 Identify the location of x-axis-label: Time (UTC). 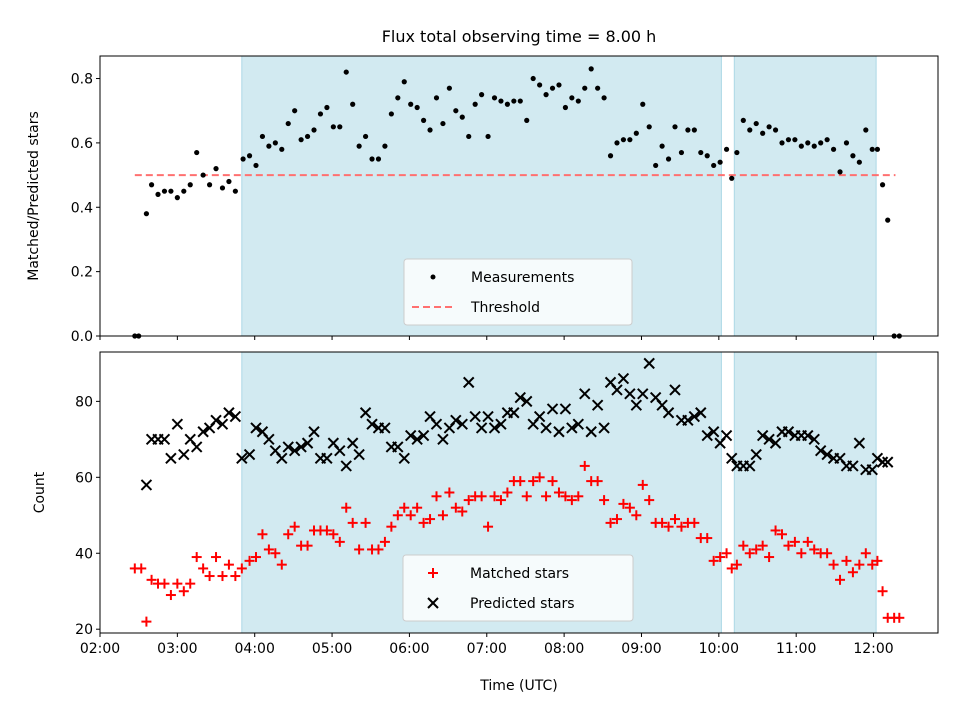
(518, 686).